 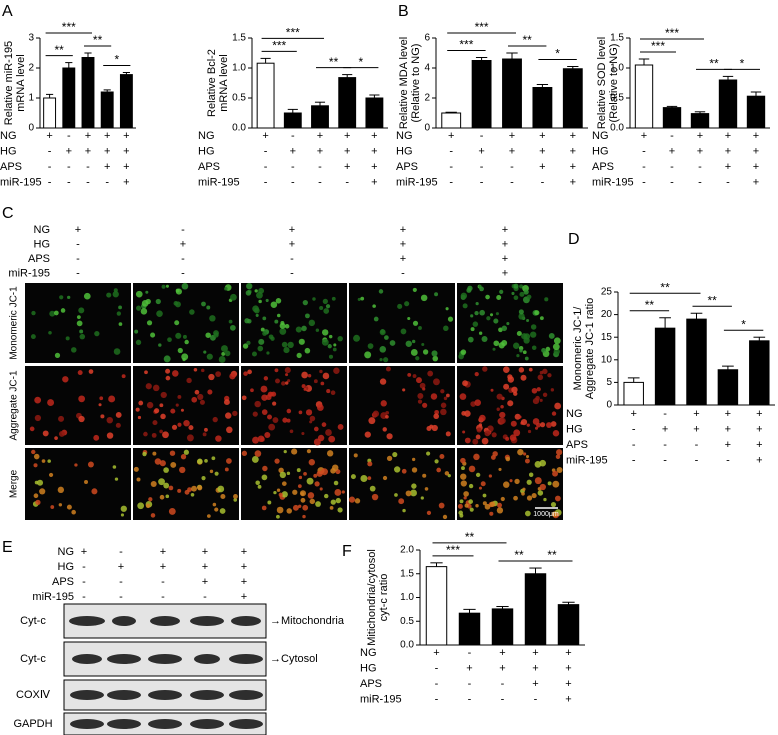 What do you see at coordinates (609, 405) in the screenshot?
I see `y-tick-label: 0` at bounding box center [609, 405].